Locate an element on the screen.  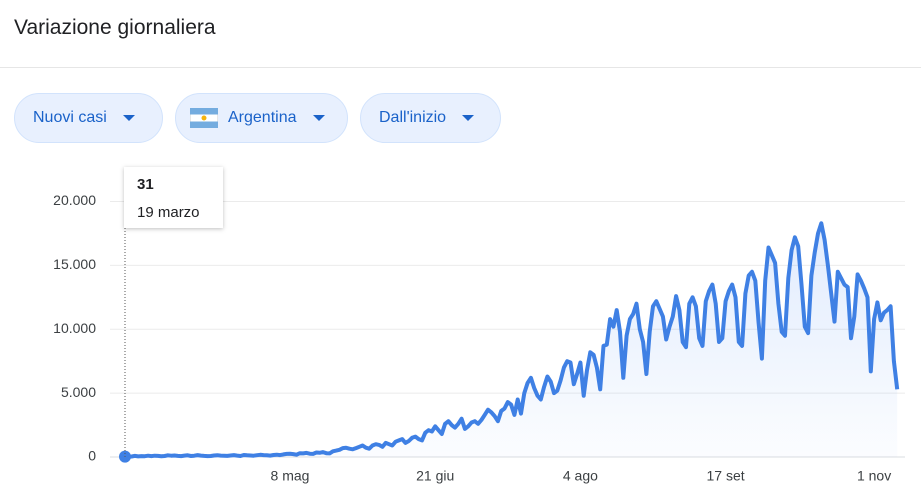
chip-label: Dall'inizio is located at coordinates (413, 117).